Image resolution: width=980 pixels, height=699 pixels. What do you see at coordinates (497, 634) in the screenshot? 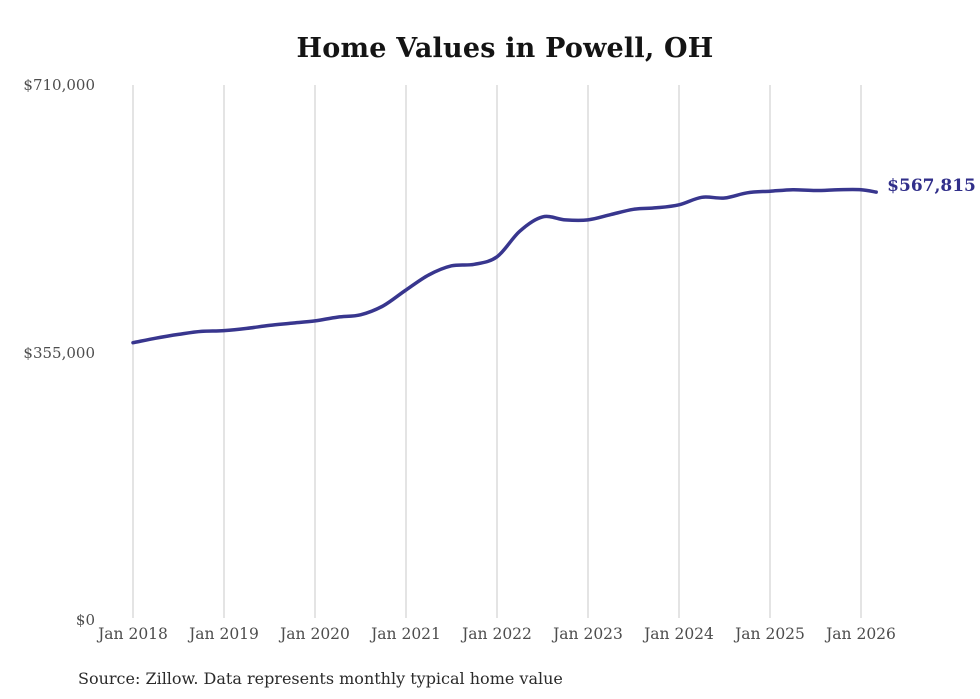
I see `x-axis-tick-label: Jan 2022` at bounding box center [497, 634].